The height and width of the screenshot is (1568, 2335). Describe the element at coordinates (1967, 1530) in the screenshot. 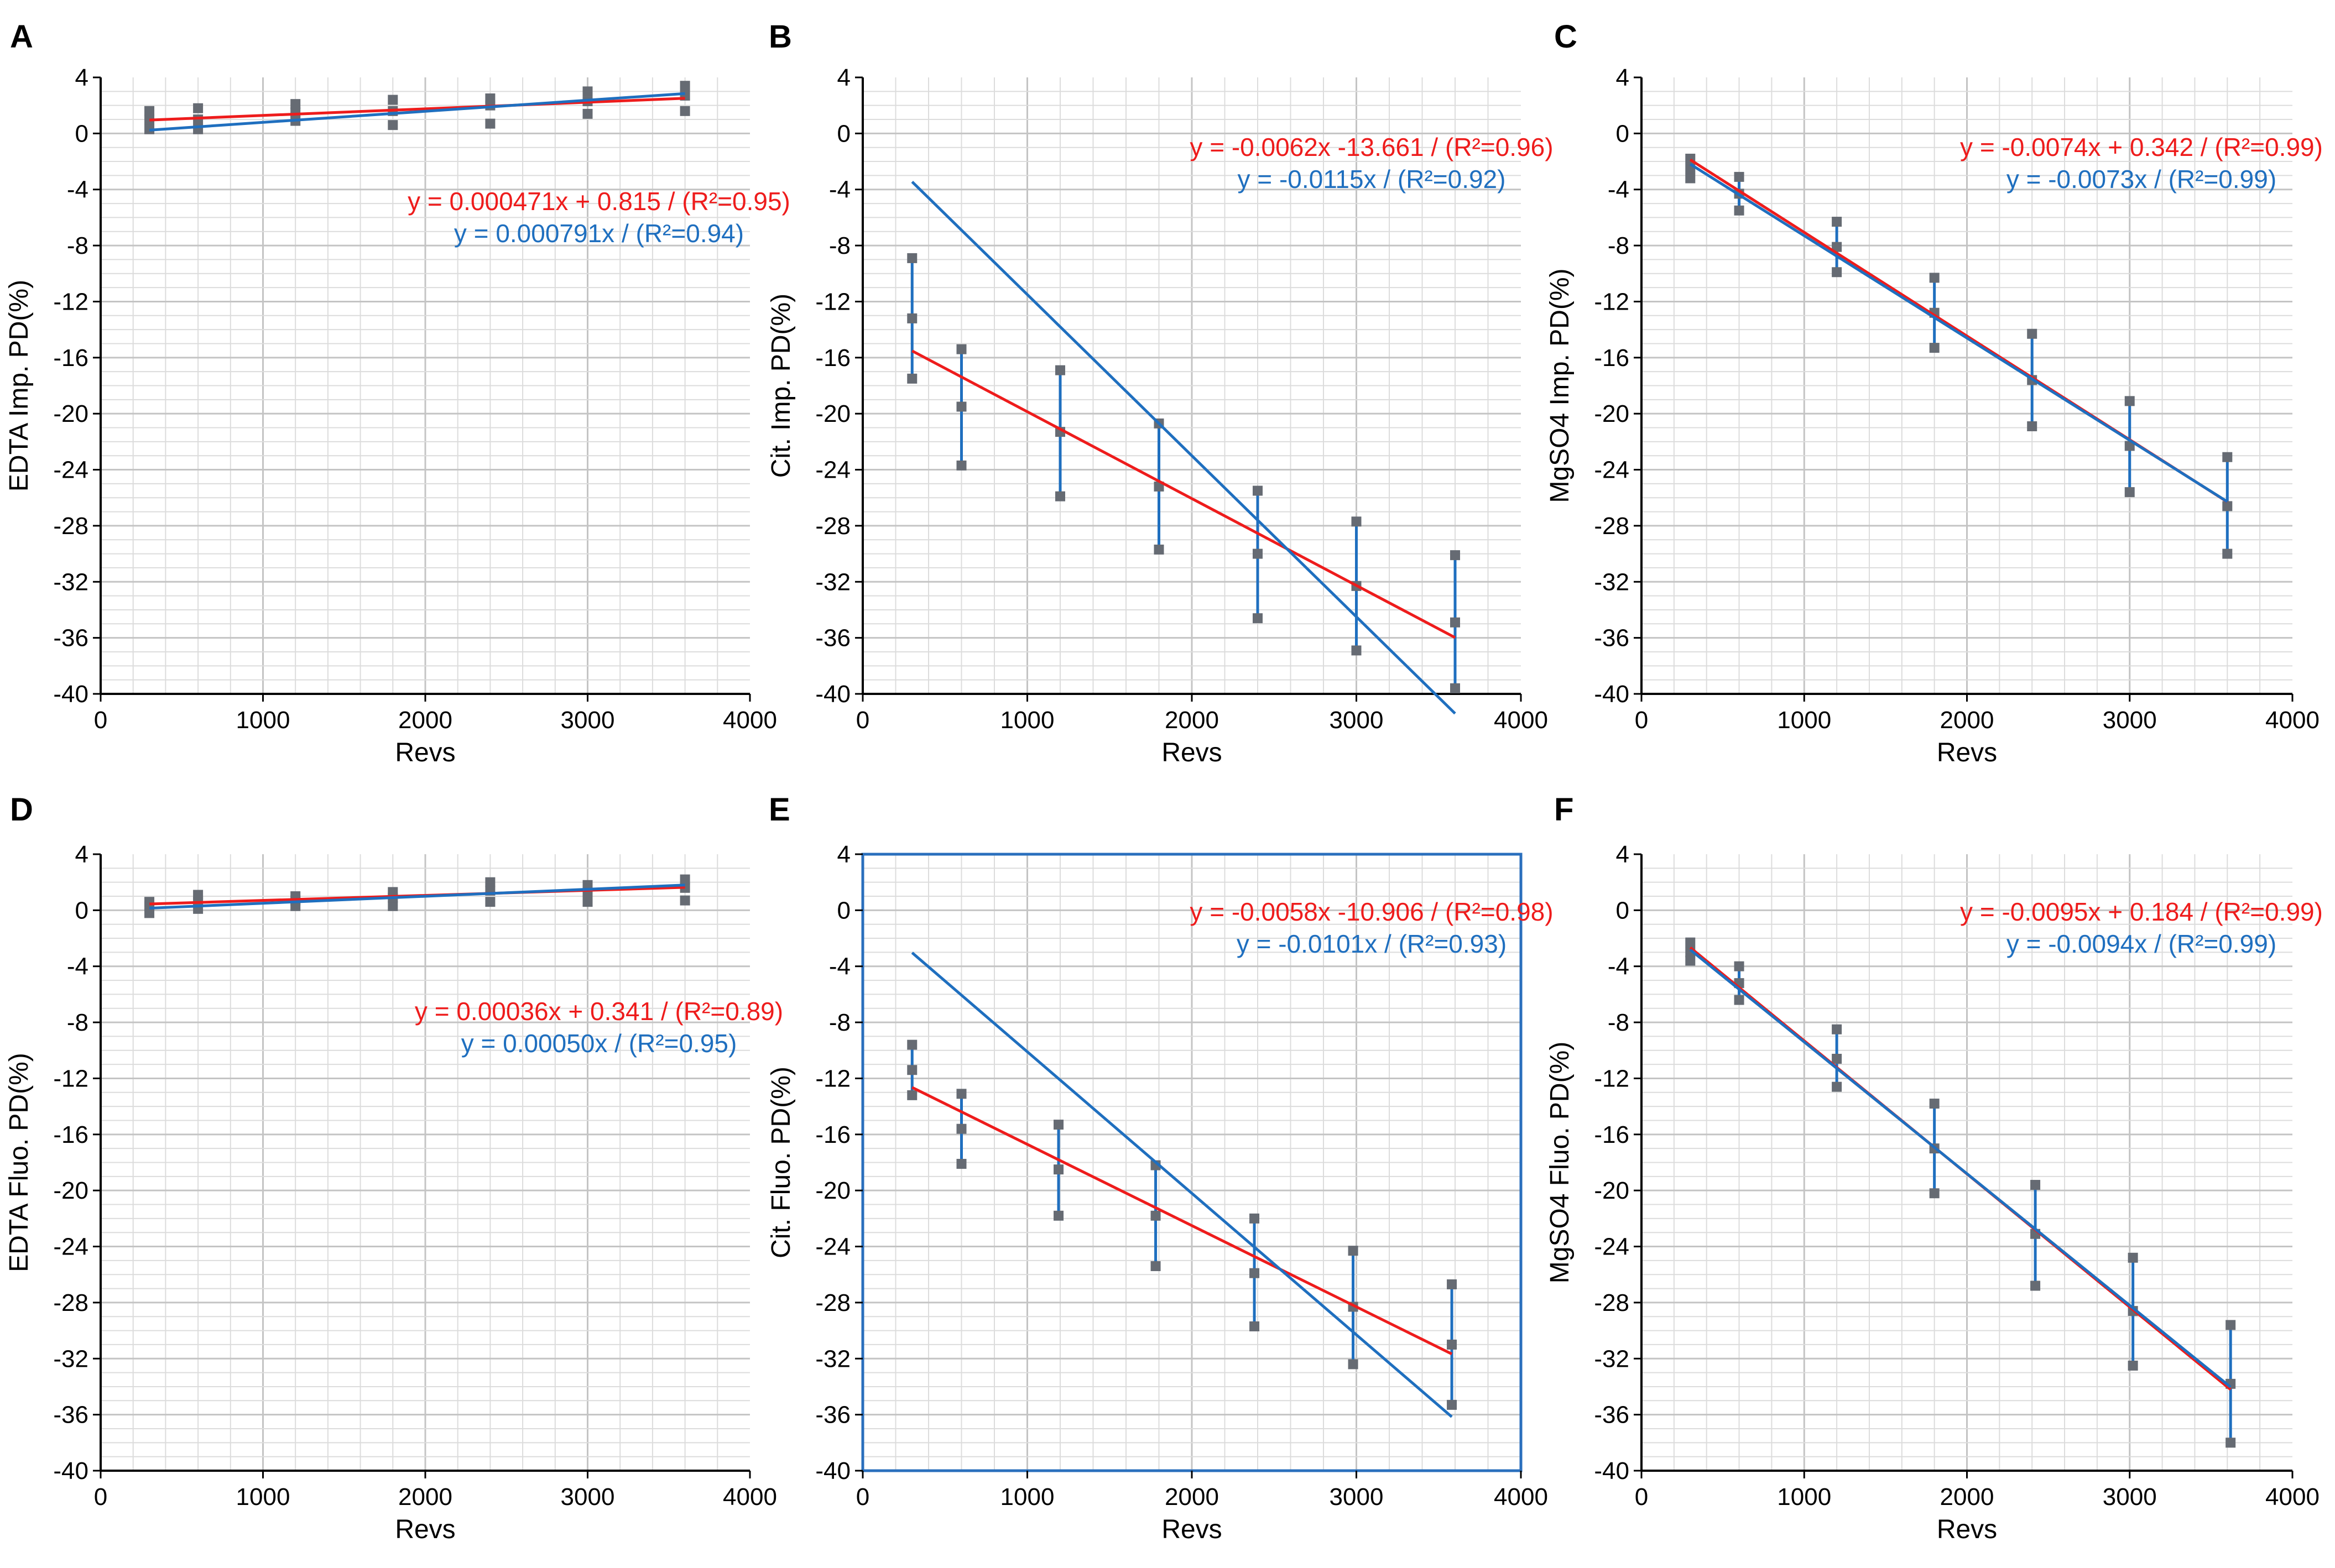

I see `x-axis-label-f: Revs` at that location.